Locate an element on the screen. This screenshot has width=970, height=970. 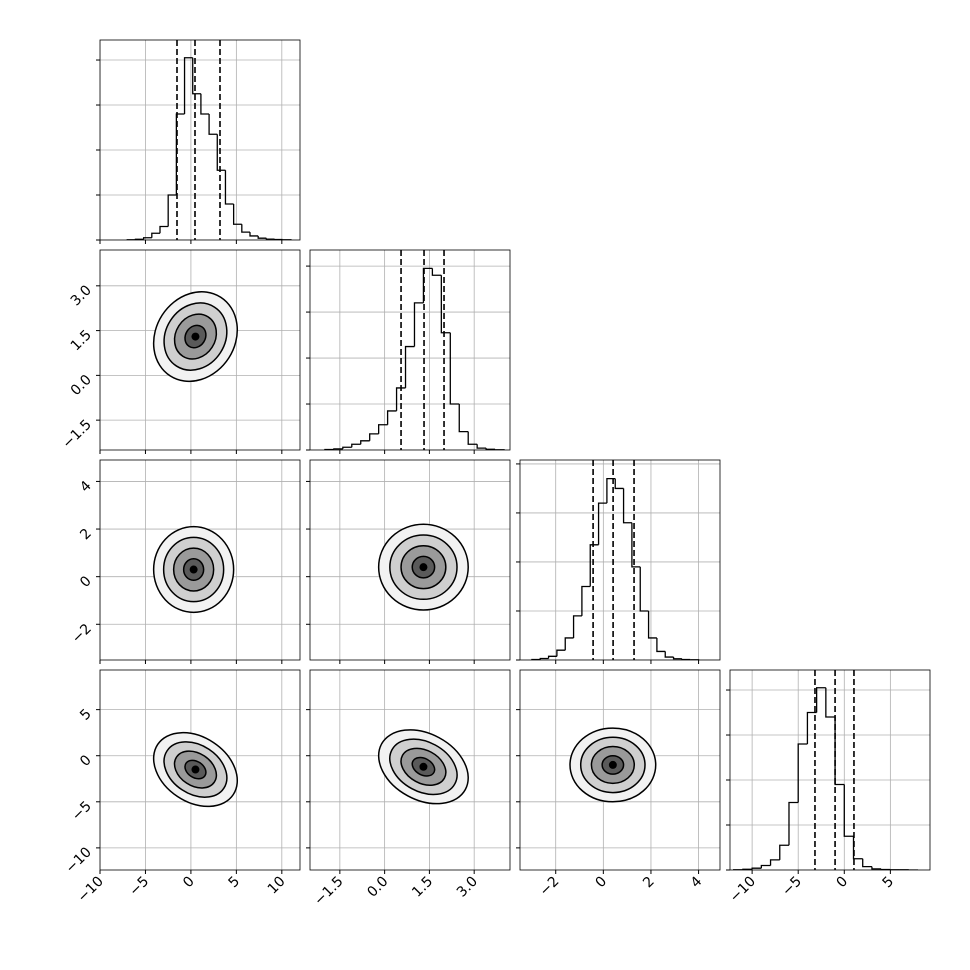
x-tick-label: 5 is located at coordinates (889, 883).